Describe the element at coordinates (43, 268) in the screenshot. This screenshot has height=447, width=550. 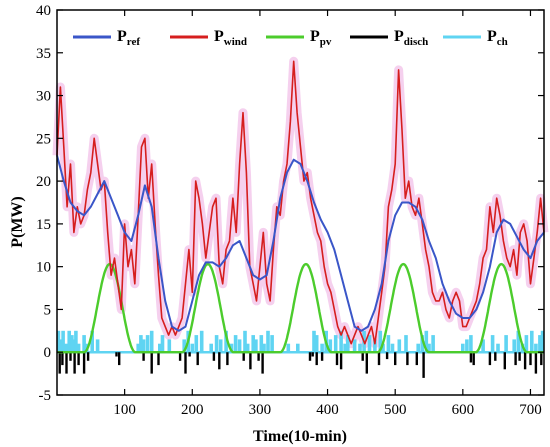
I see `y-tick-label: 10` at that location.